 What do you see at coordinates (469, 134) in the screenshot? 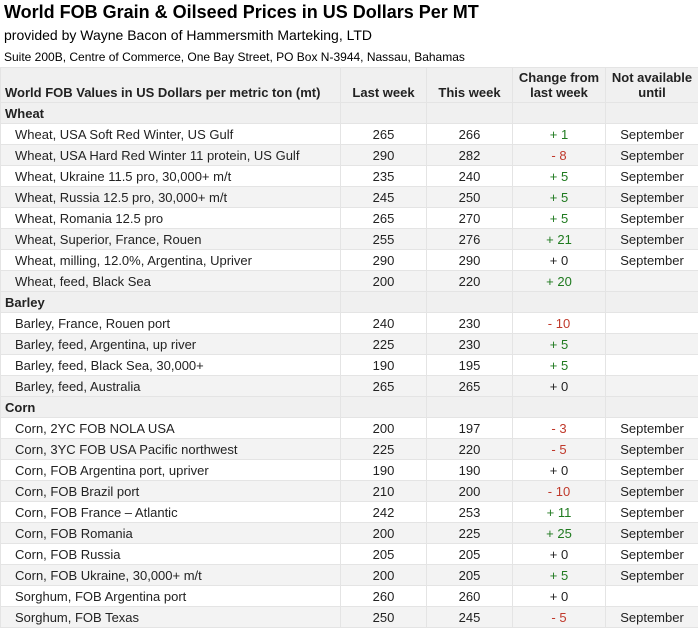
I see `this-week-cell: 266` at bounding box center [469, 134].